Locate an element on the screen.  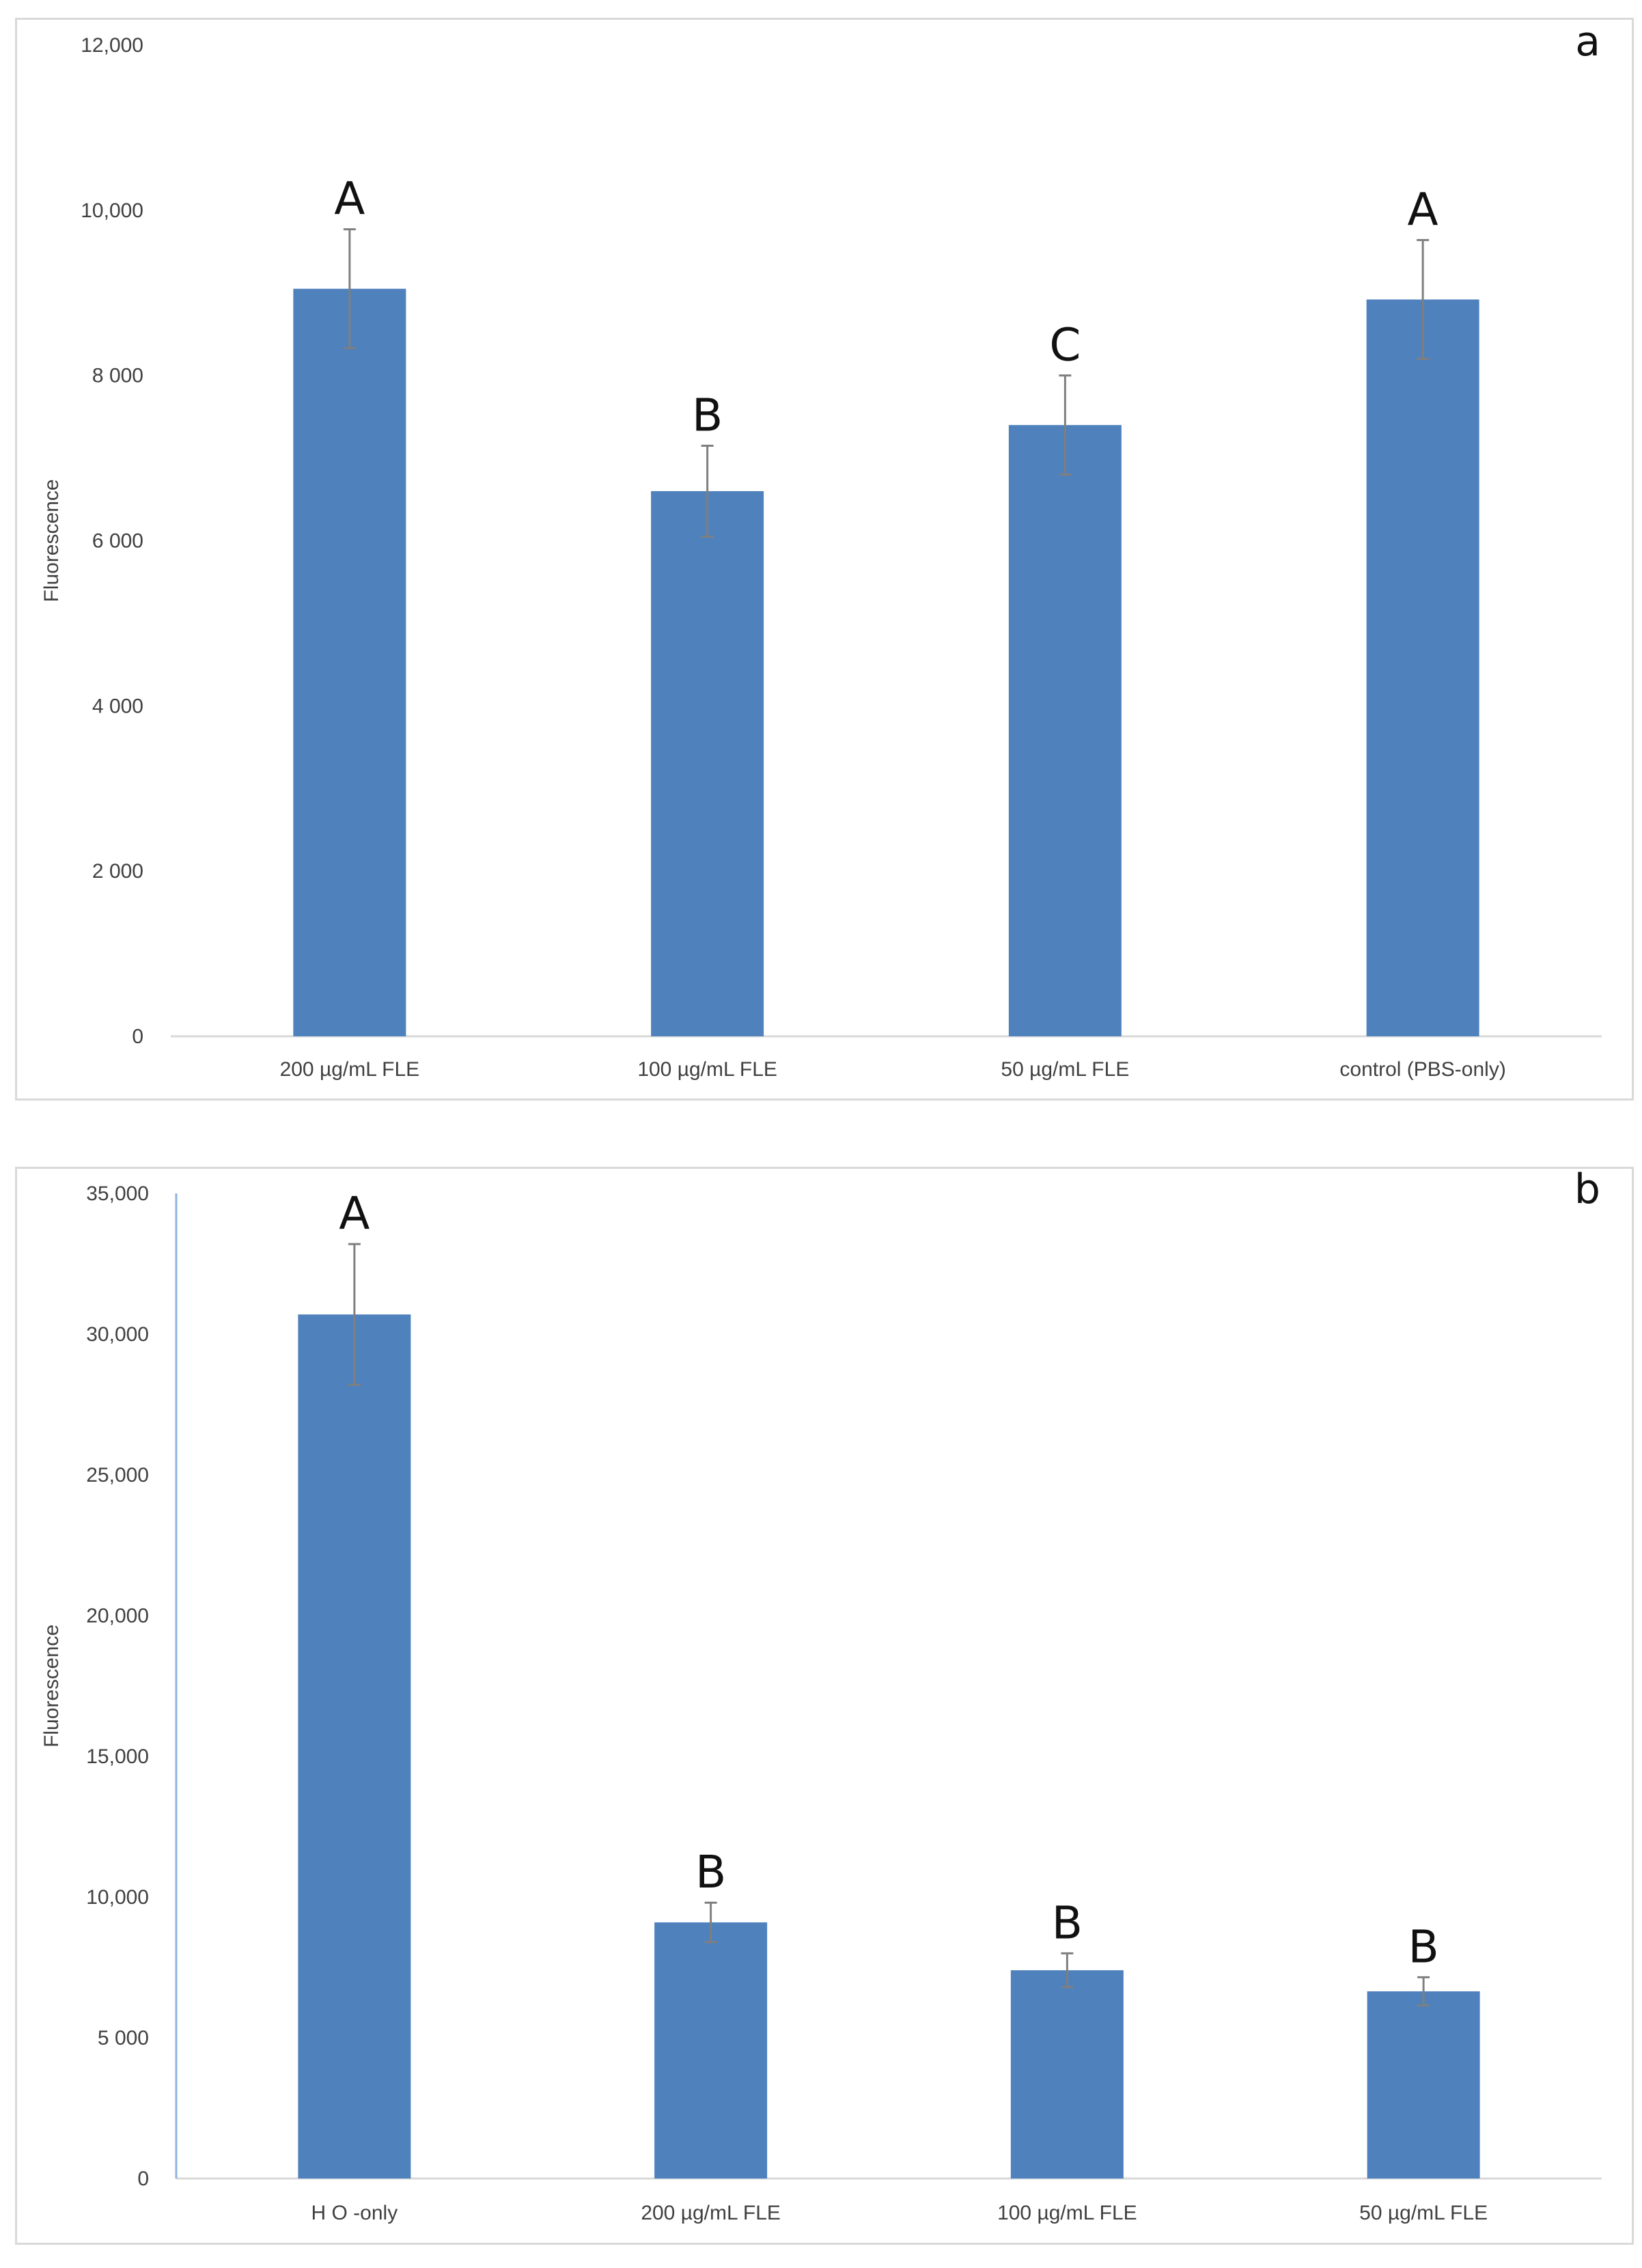
chart-b-category-label: 100 µg/mL FLE is located at coordinates (1067, 2213).